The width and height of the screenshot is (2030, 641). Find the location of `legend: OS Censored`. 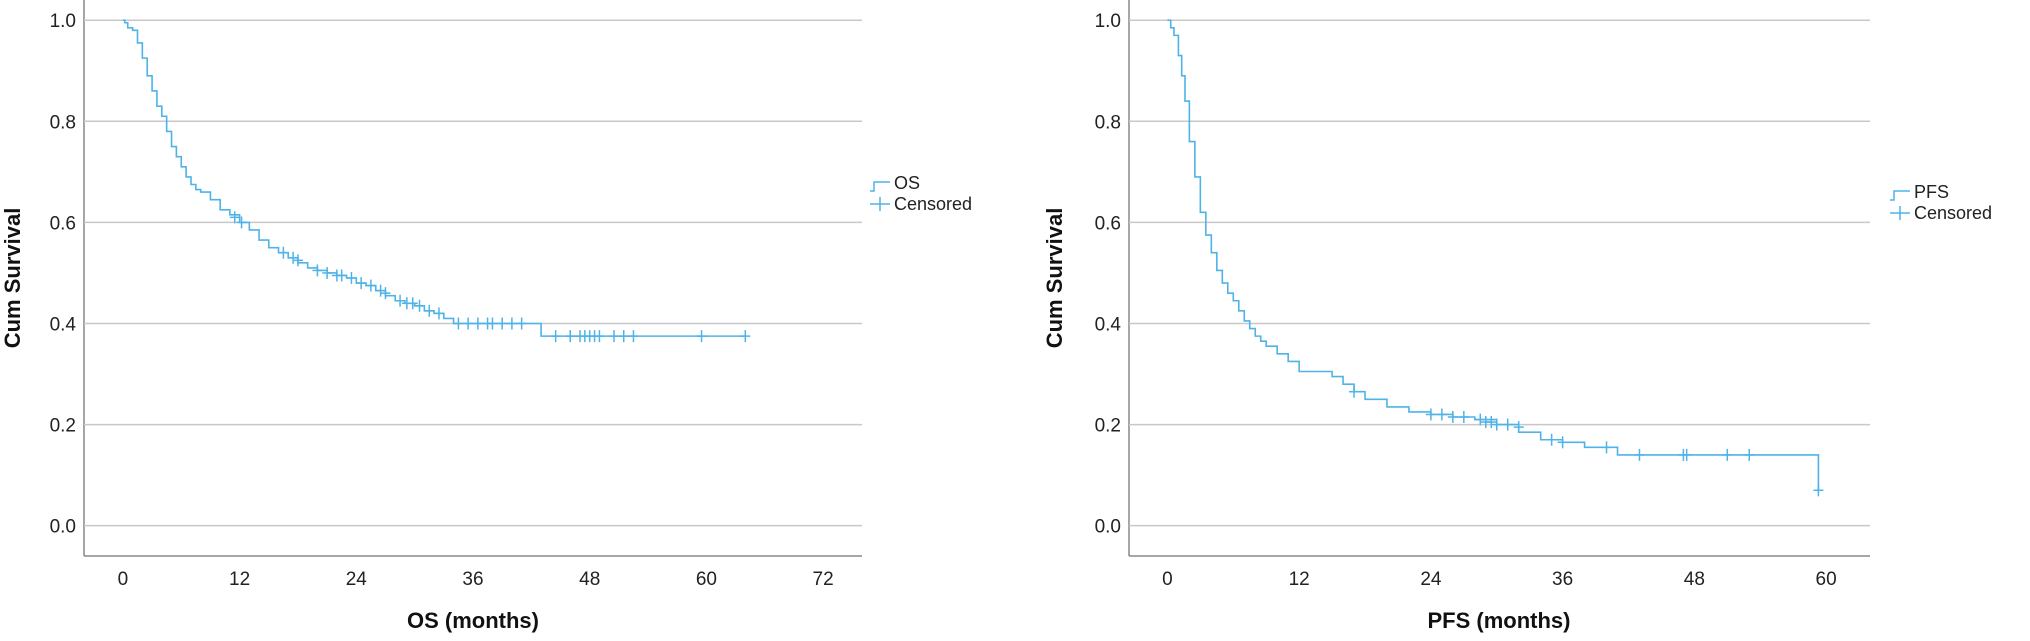

legend: OS Censored is located at coordinates (921, 193).